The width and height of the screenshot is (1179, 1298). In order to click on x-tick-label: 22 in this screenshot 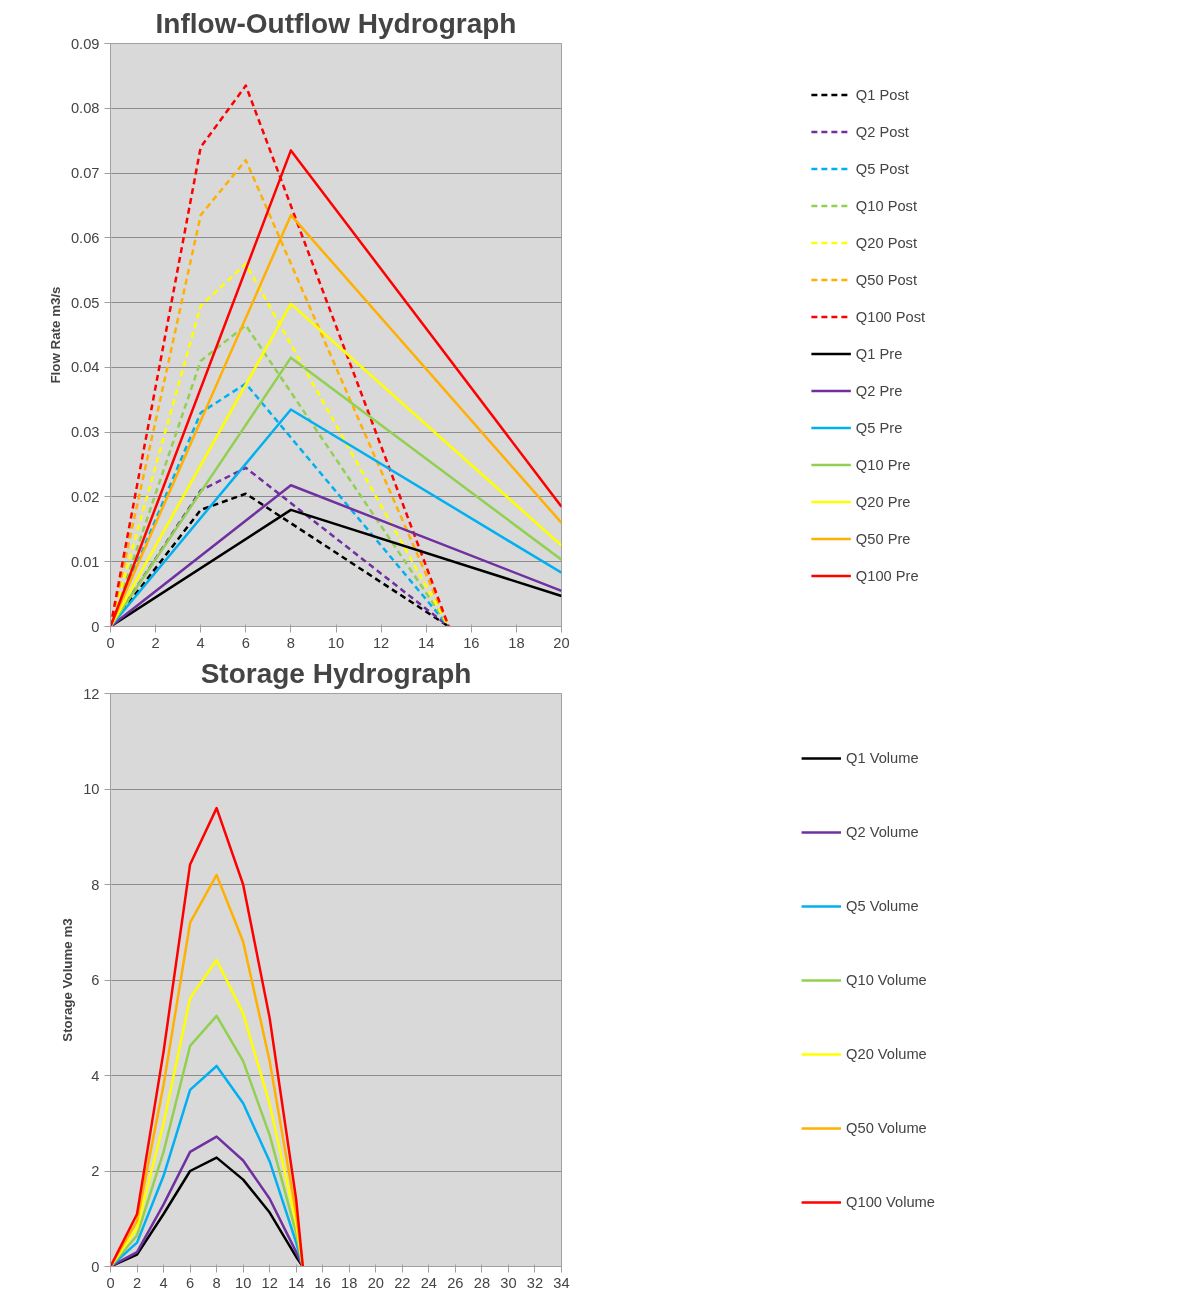, I will do `click(402, 1282)`.